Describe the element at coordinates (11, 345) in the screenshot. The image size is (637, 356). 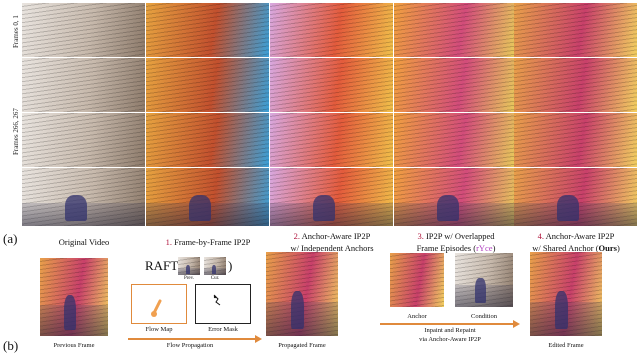
I see `panel-b-label: (b)` at that location.